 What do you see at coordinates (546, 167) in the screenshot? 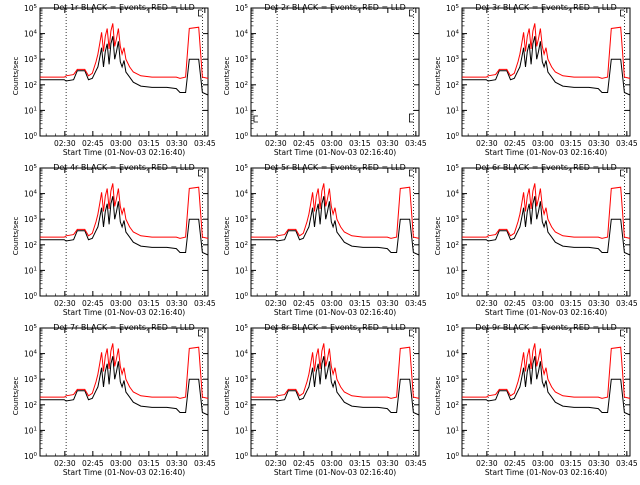
I see `panel-title: Det 6r BLACK = Events, RED = LLD` at bounding box center [546, 167].